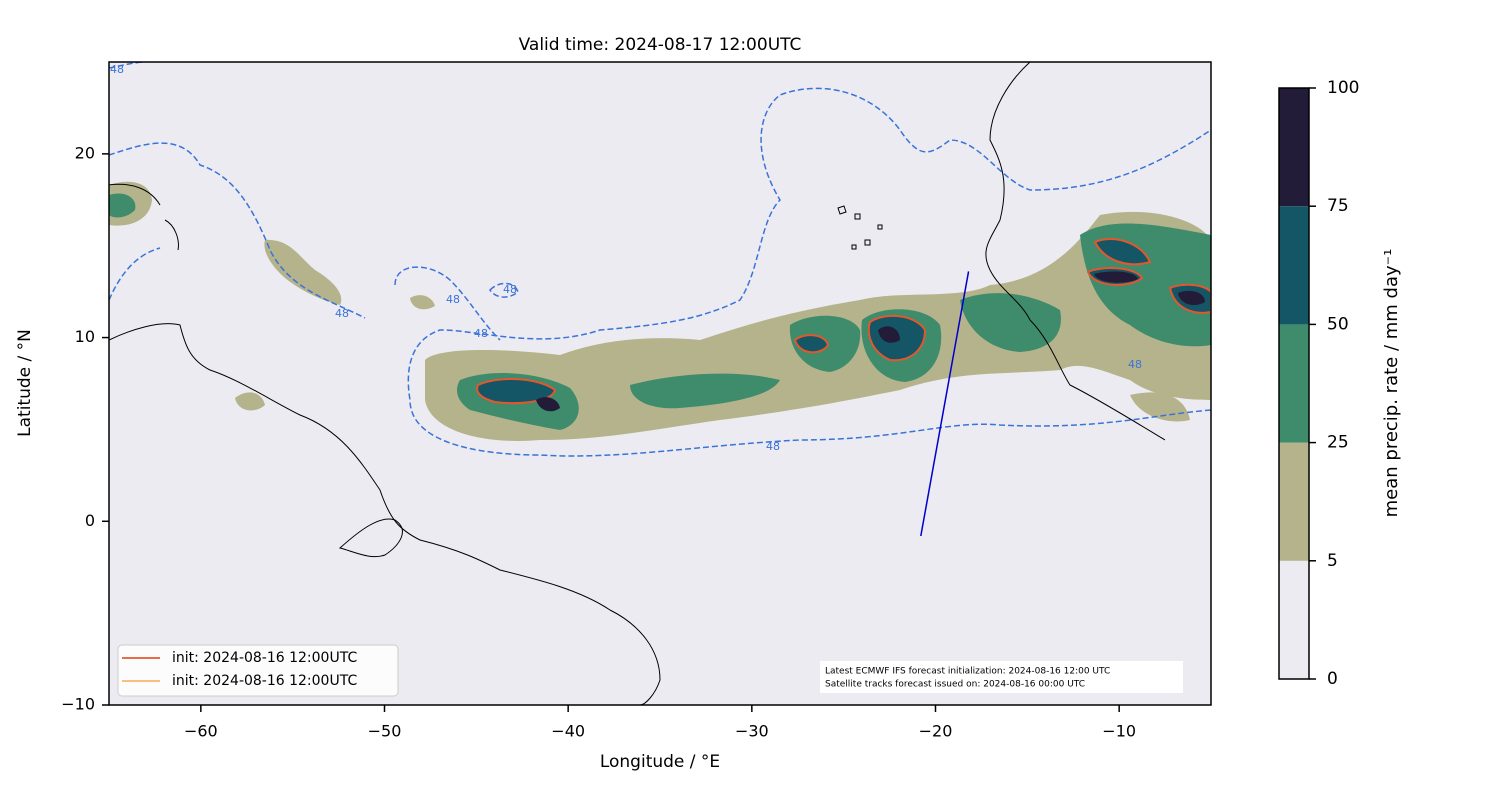 The image size is (1500, 800). I want to click on colorbar-tick-label: 25, so click(1338, 443).